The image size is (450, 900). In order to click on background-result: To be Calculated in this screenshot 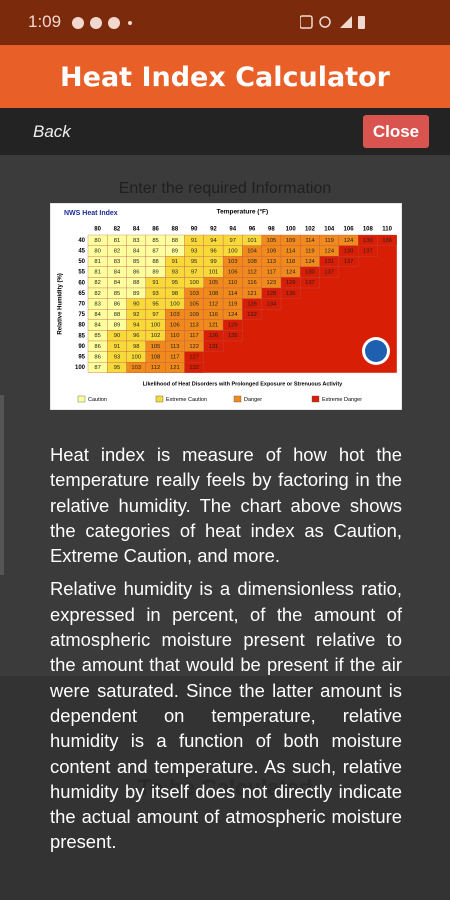, I will do `click(225, 787)`.